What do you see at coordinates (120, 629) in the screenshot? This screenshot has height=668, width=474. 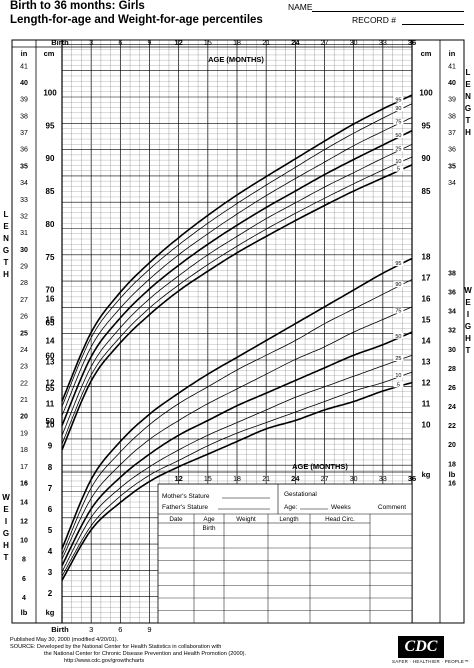 I see `bottom-age-tick: 6` at bounding box center [120, 629].